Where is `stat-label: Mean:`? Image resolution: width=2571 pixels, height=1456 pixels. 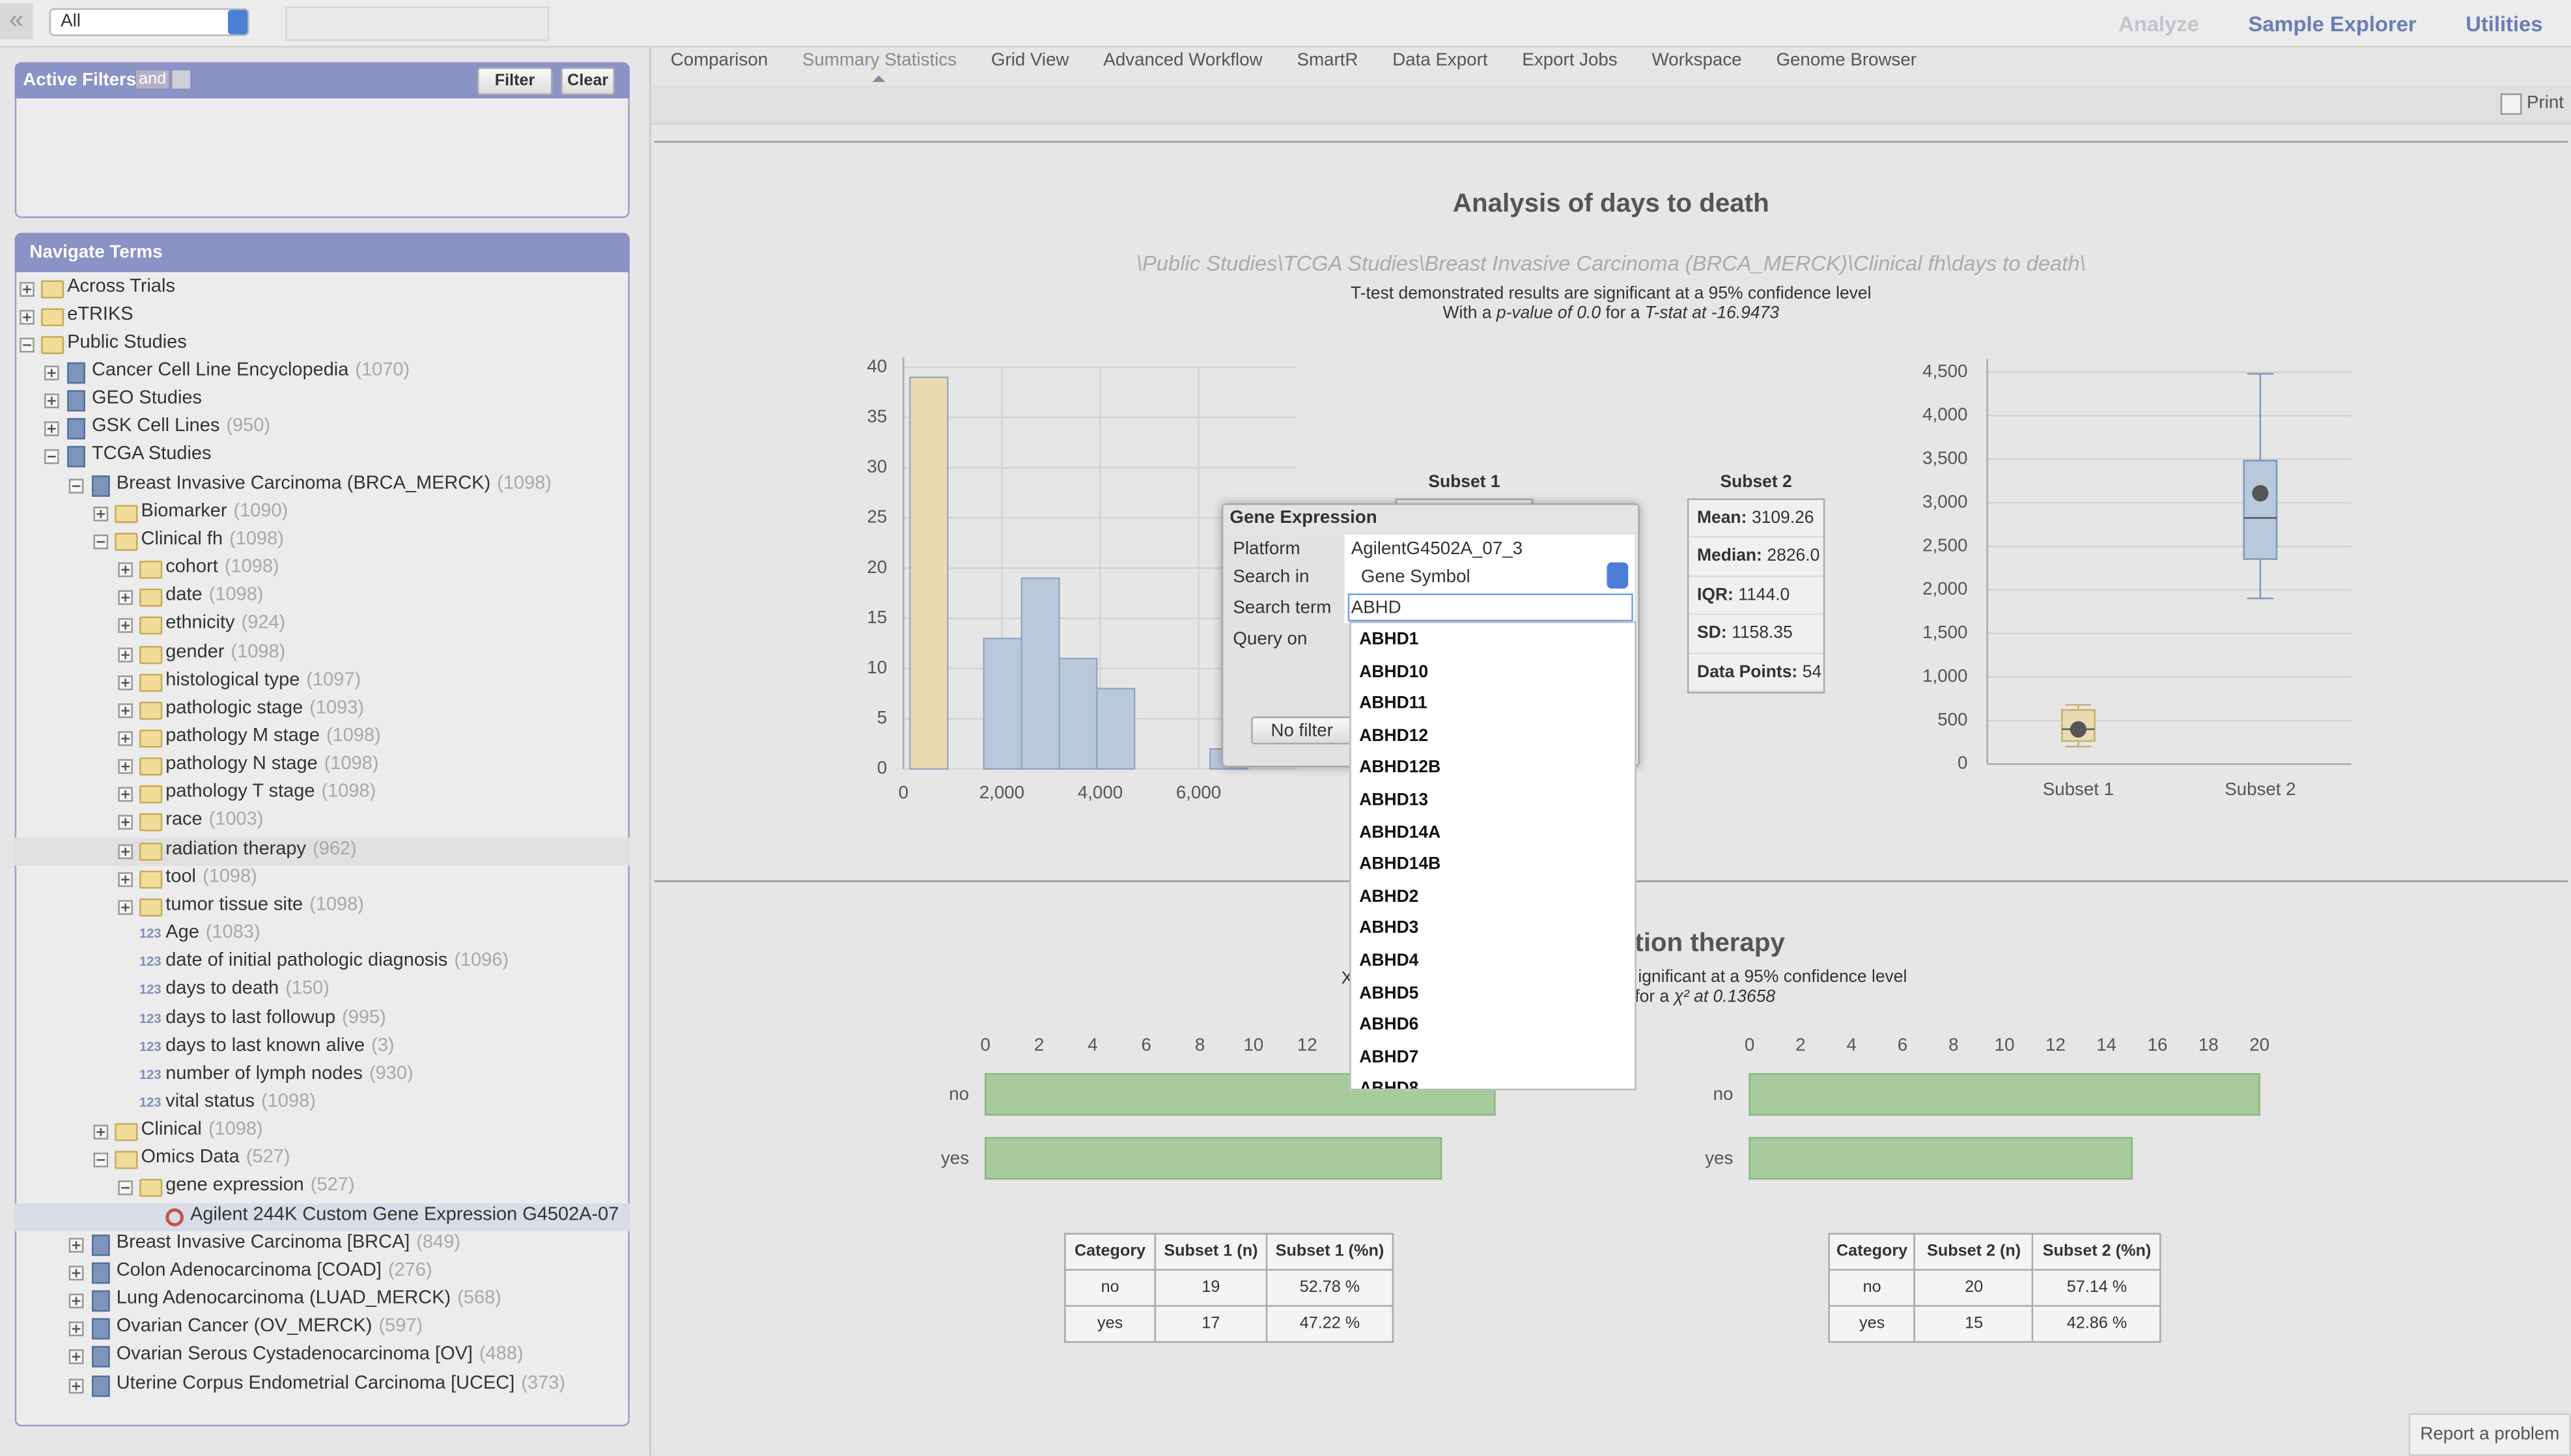
stat-label: Mean: is located at coordinates (1721, 518).